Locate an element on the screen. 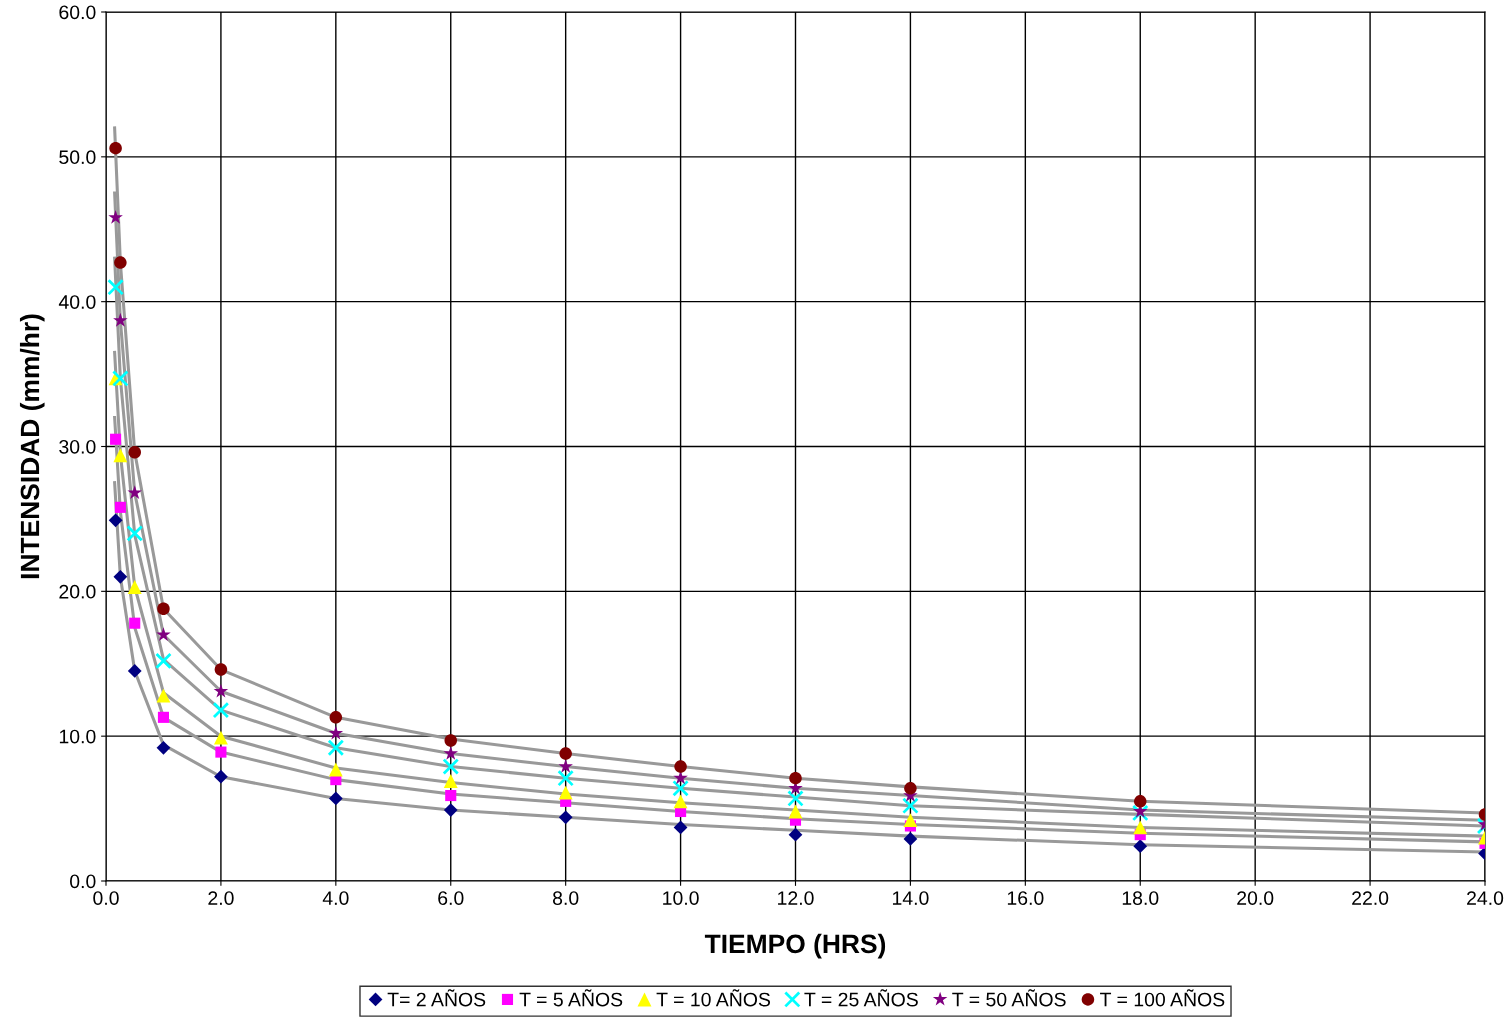 The image size is (1508, 1019). legend-label: T = 5 AÑOS is located at coordinates (571, 998).